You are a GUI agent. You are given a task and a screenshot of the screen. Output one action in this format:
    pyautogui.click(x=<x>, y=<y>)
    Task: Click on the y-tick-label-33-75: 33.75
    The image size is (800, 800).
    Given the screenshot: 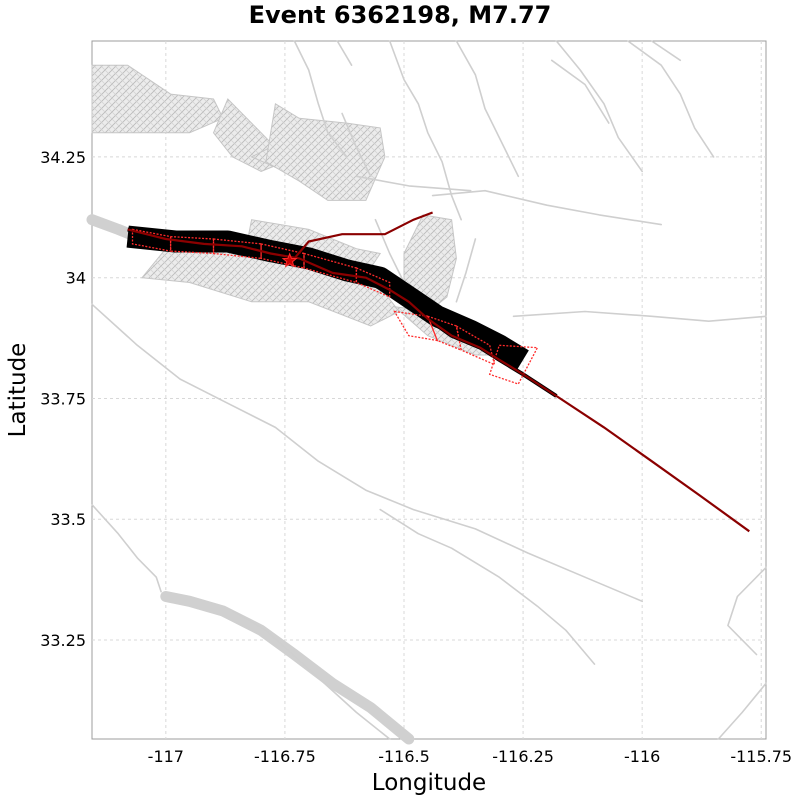 What is the action you would take?
    pyautogui.click(x=63, y=398)
    